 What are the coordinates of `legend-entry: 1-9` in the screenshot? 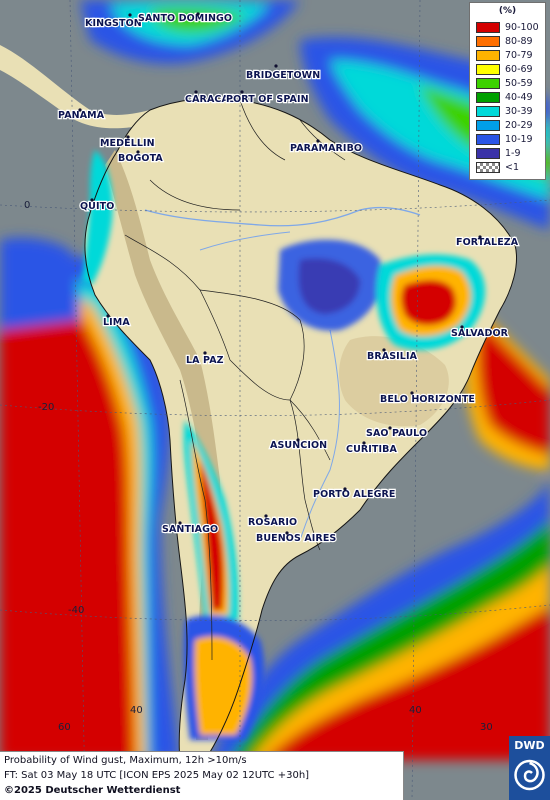 It's located at (498, 153).